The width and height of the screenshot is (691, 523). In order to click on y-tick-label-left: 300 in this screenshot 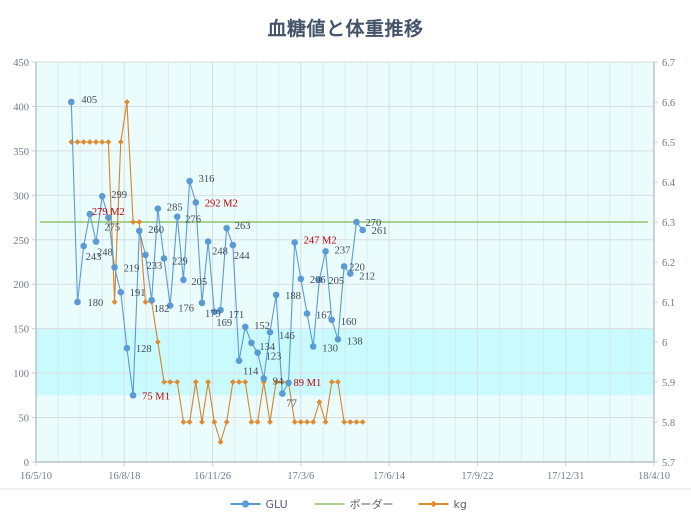, I will do `click(21, 196)`.